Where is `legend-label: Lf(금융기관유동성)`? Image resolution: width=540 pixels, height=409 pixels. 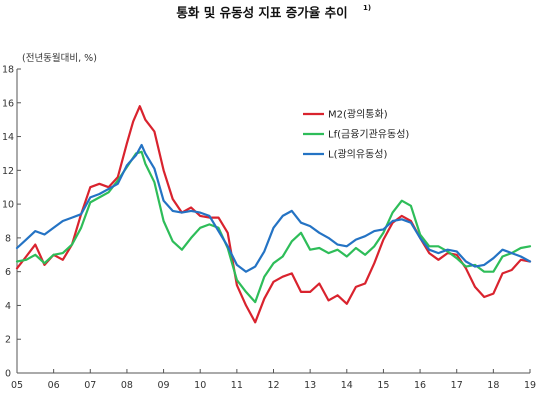
legend-label: Lf(금융기관유동성) is located at coordinates (368, 135).